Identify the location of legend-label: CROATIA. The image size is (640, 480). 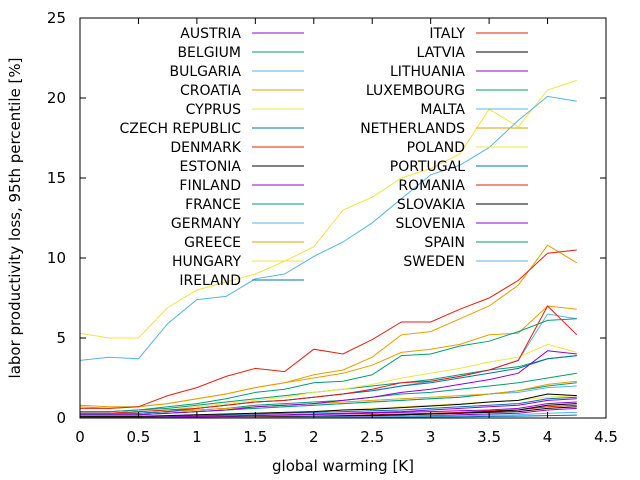
(210, 91).